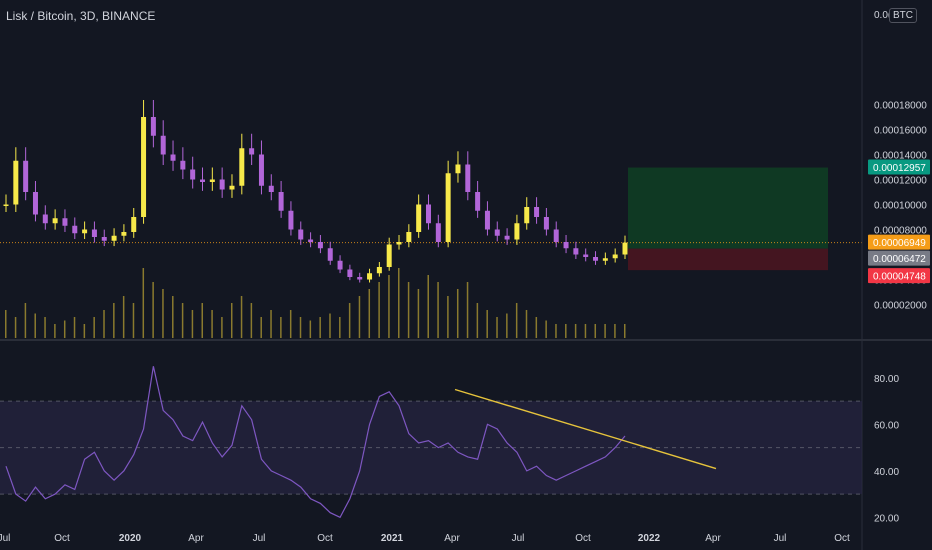 This screenshot has width=932, height=550. What do you see at coordinates (900, 131) in the screenshot?
I see `price-tick: 0.00016000` at bounding box center [900, 131].